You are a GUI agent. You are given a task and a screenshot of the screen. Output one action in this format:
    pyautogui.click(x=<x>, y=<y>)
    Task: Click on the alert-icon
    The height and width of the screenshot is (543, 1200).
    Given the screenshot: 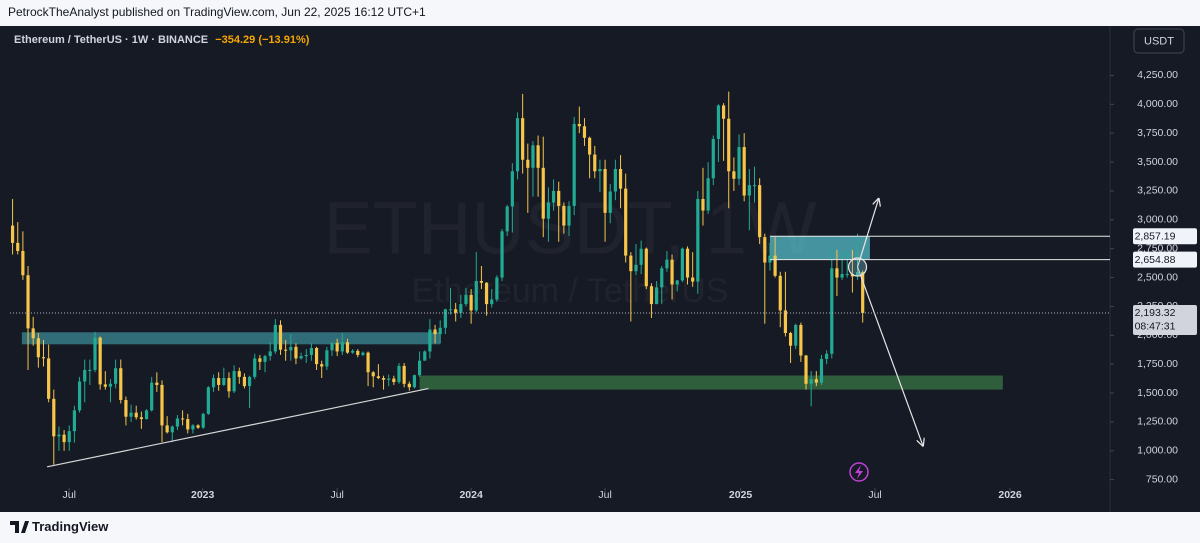 What is the action you would take?
    pyautogui.click(x=859, y=472)
    